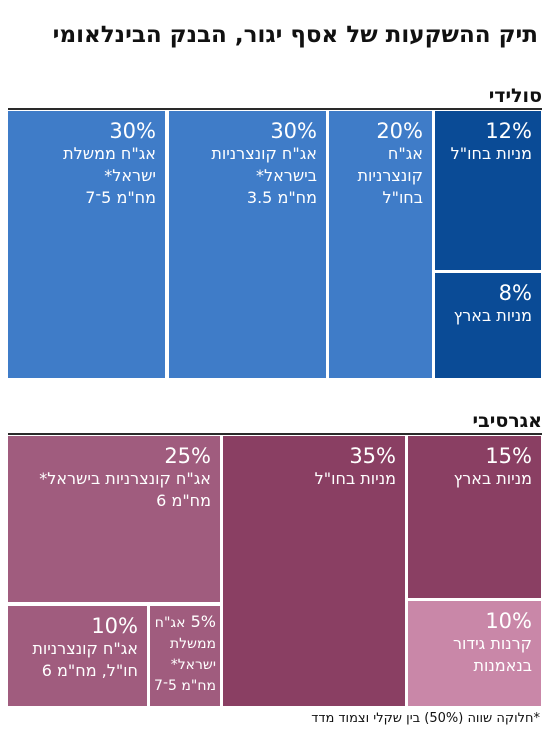  What do you see at coordinates (114, 519) in the screenshot?
I see `tile-aggressive-1: 25% אג"ח קונצרניות בישראל* מח"מ 6` at bounding box center [114, 519].